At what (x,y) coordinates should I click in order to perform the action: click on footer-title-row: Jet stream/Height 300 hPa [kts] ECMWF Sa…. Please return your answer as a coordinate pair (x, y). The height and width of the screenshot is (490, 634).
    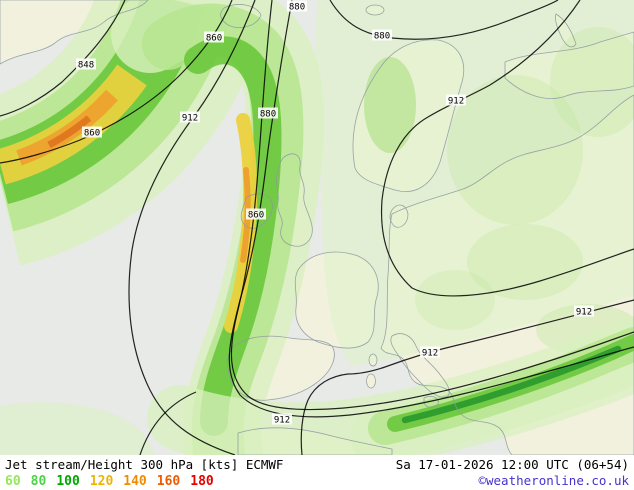
    Looking at the image, I should click on (317, 465).